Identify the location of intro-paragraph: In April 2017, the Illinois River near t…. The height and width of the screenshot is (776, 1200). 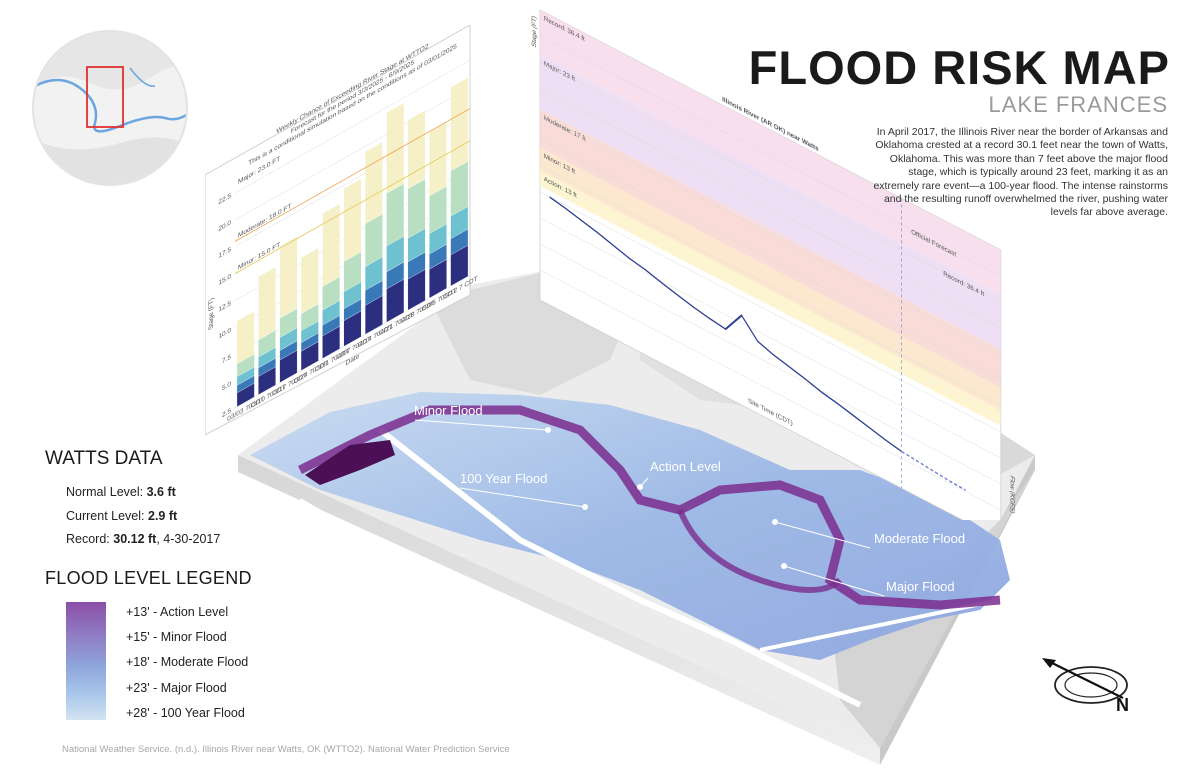
(1020, 172).